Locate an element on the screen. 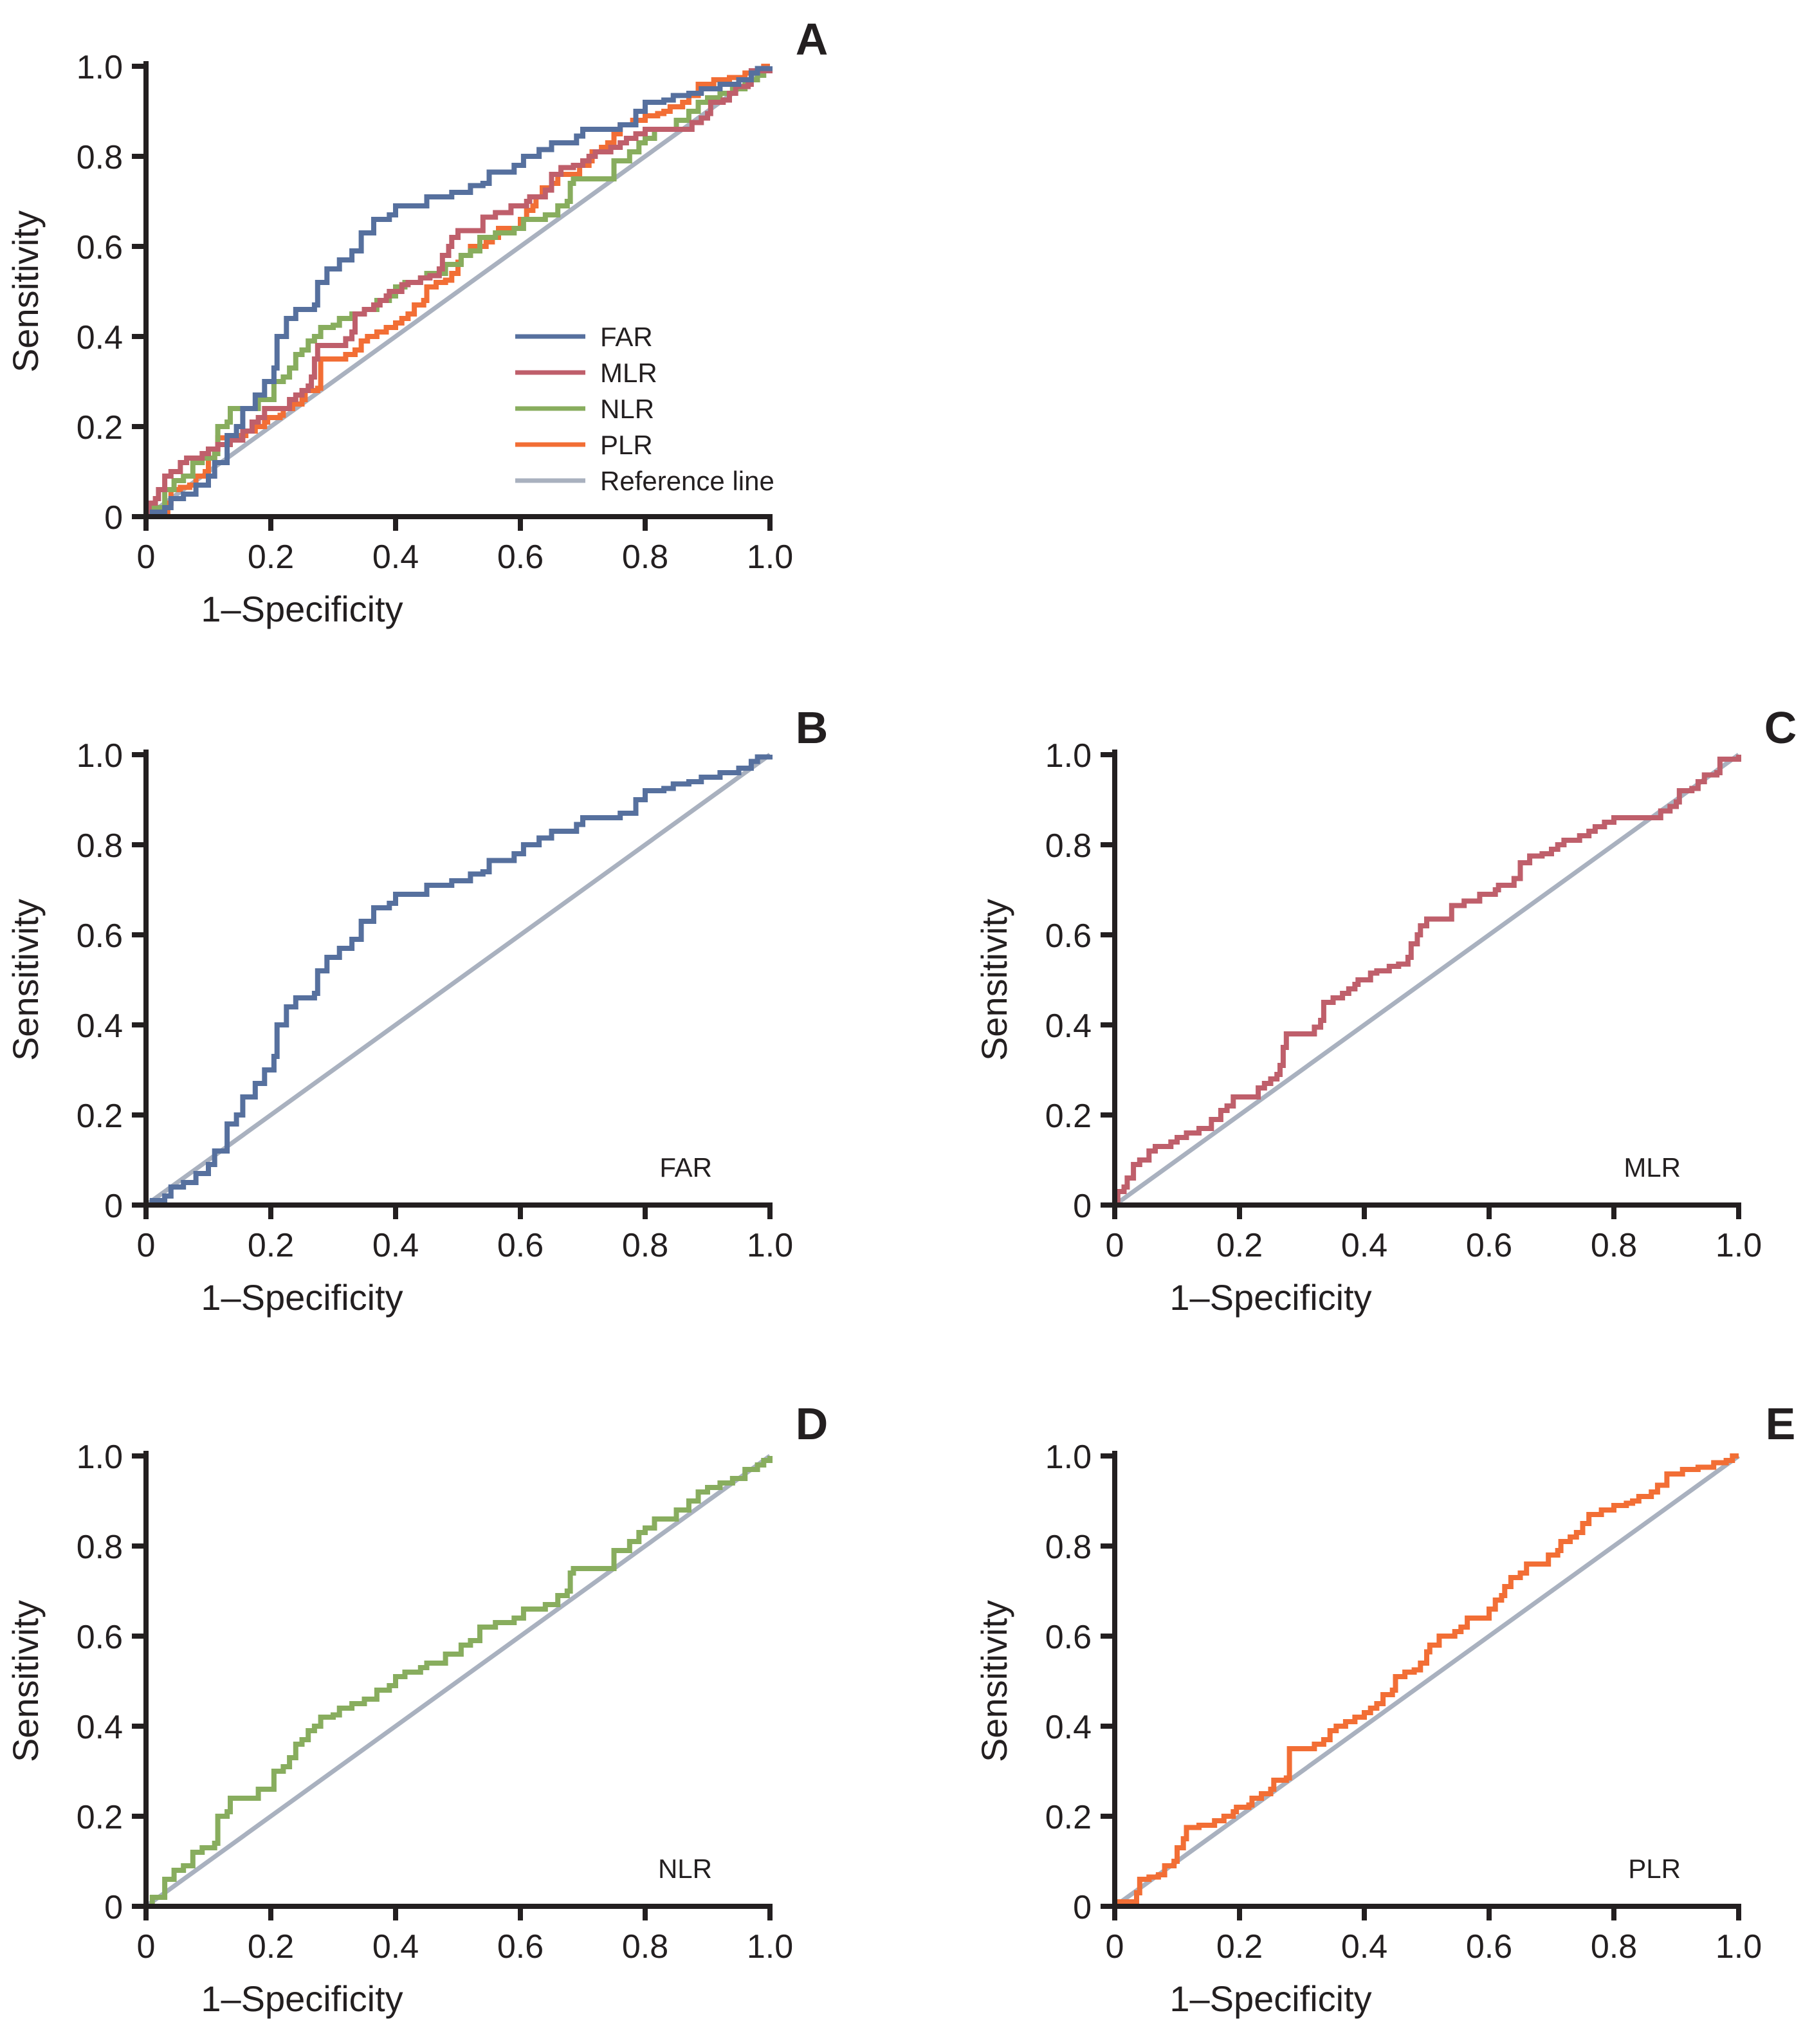  panel-letter: B is located at coordinates (812, 728).